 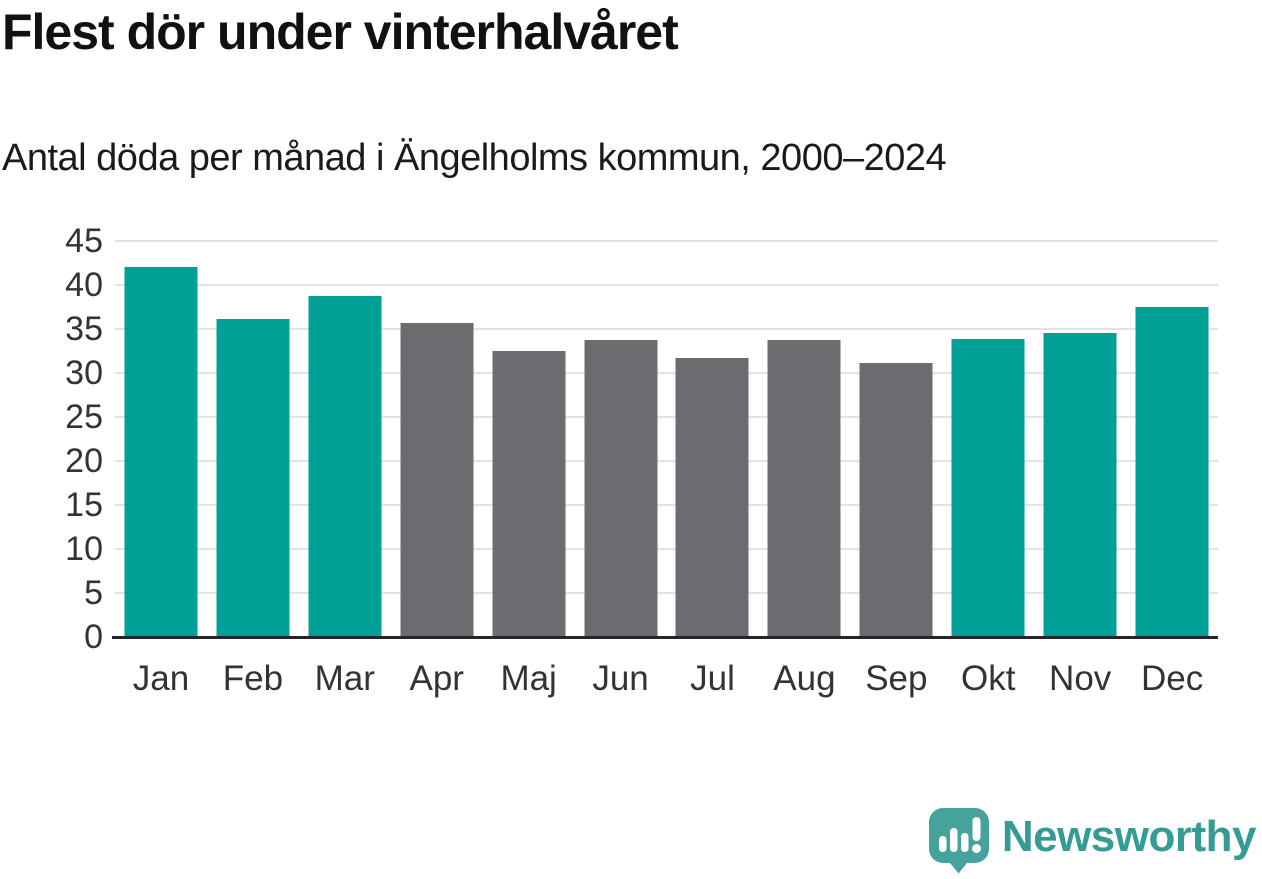 I want to click on bar-slot-jul: Jul, so click(x=713, y=469).